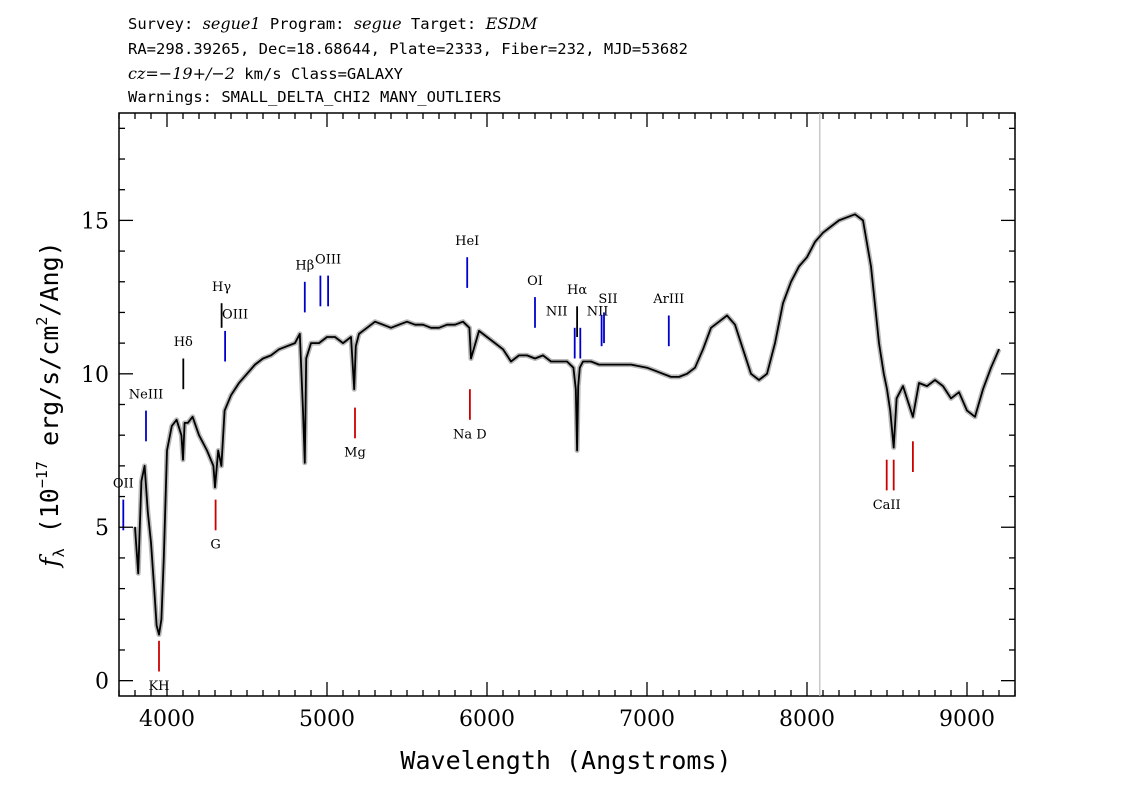  Describe the element at coordinates (235, 315) in the screenshot. I see `line-marker-label-6: OIII` at that location.